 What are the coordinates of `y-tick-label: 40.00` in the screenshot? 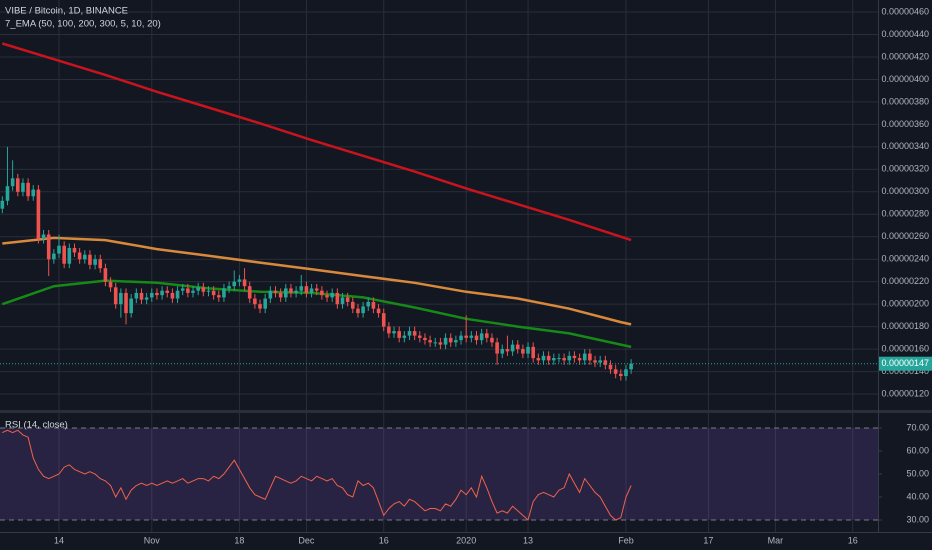 It's located at (917, 496).